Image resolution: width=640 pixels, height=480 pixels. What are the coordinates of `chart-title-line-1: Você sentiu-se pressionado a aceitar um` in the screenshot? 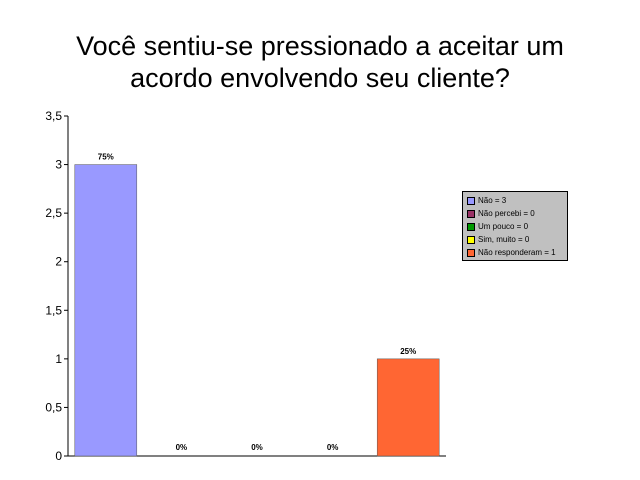 It's located at (320, 46).